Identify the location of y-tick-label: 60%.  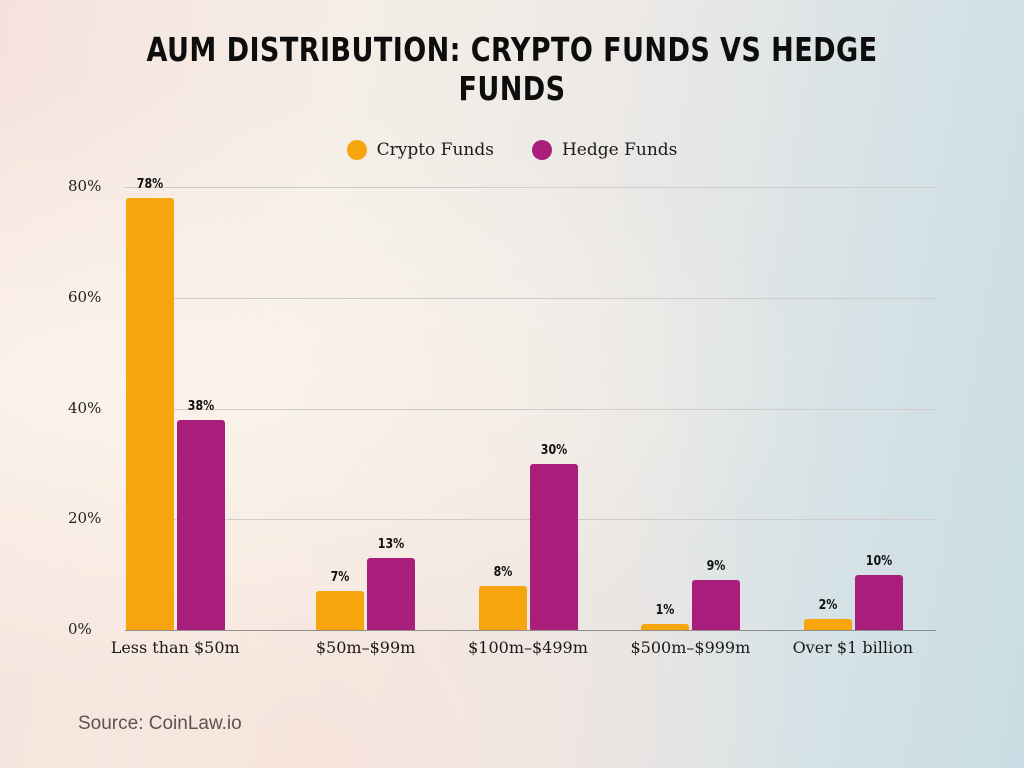
(85, 296).